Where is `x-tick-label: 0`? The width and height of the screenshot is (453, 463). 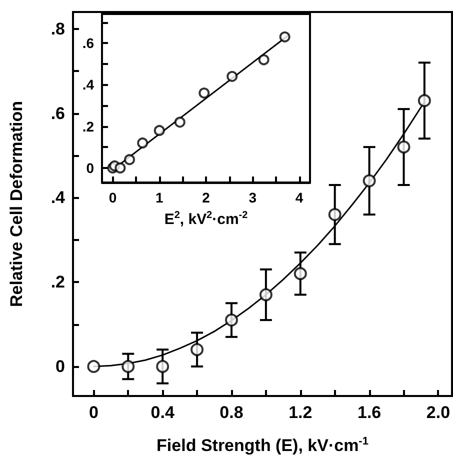 x-tick-label: 0 is located at coordinates (112, 198).